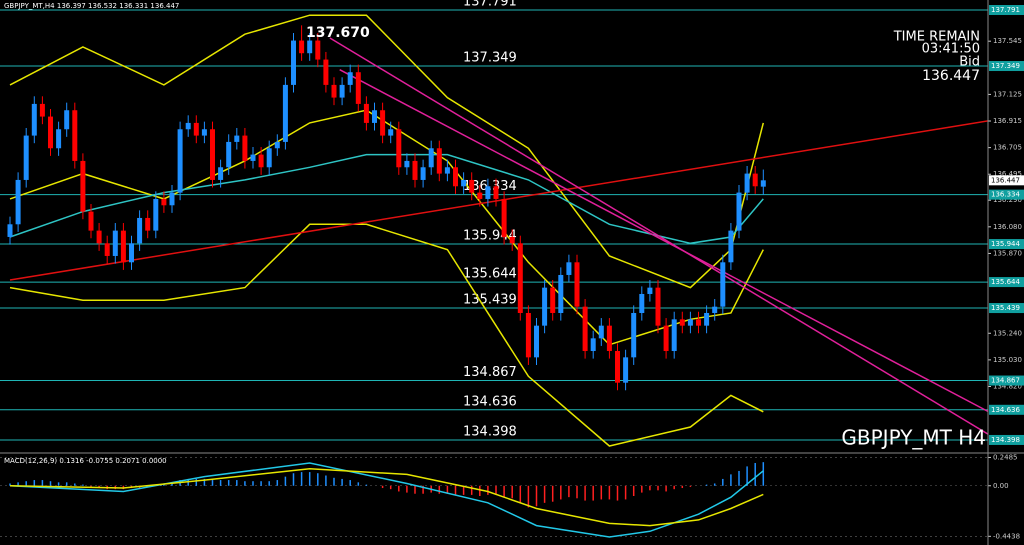 The height and width of the screenshot is (545, 1024). I want to click on level-tag-label: 135.439, so click(1005, 308).